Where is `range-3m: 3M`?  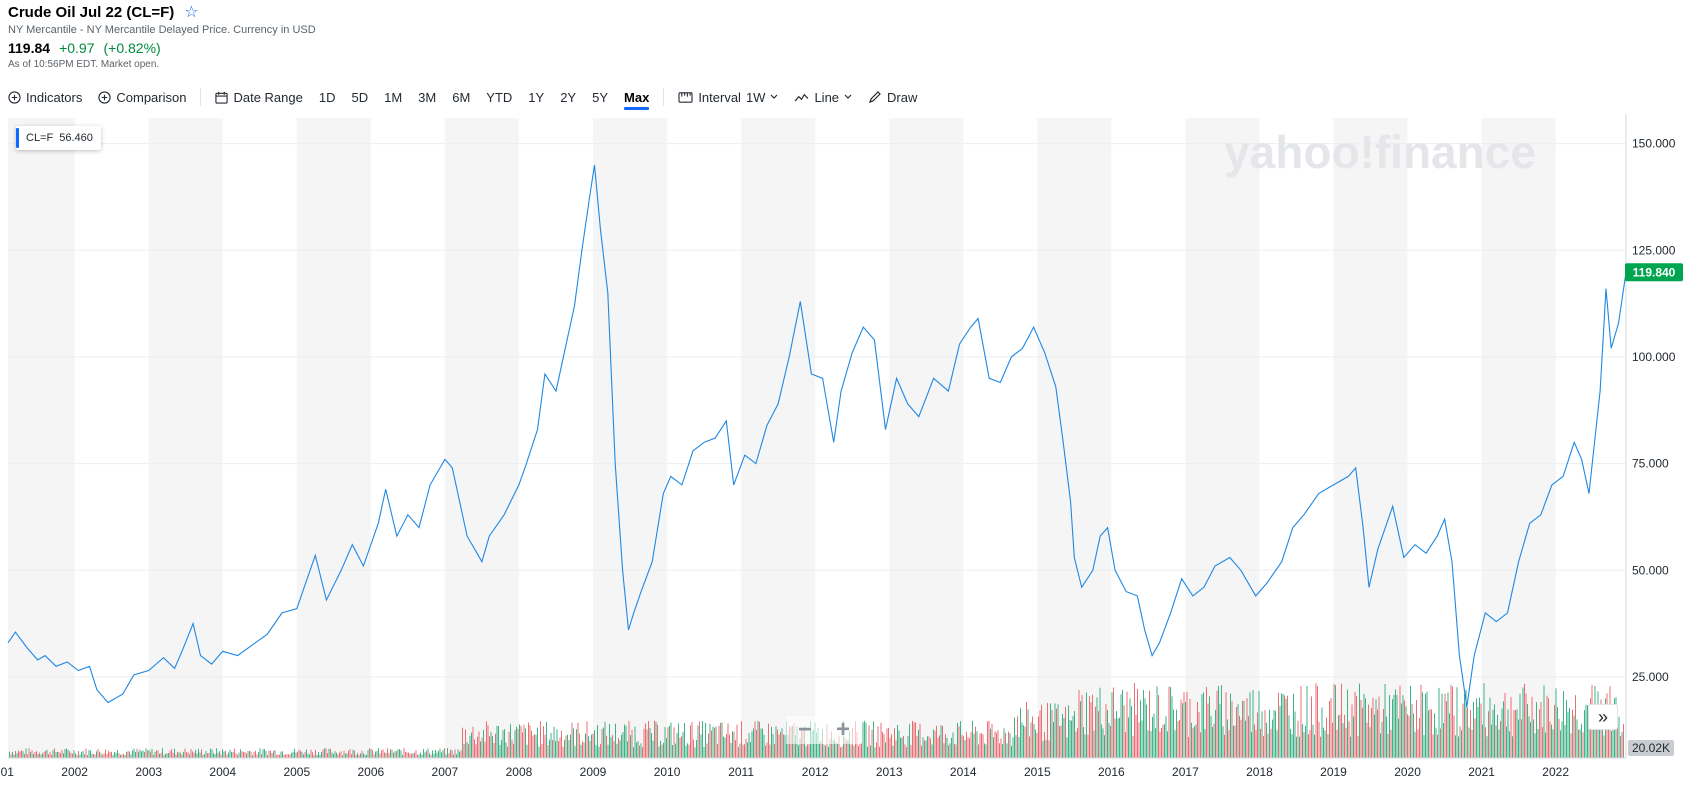
range-3m: 3M is located at coordinates (427, 97).